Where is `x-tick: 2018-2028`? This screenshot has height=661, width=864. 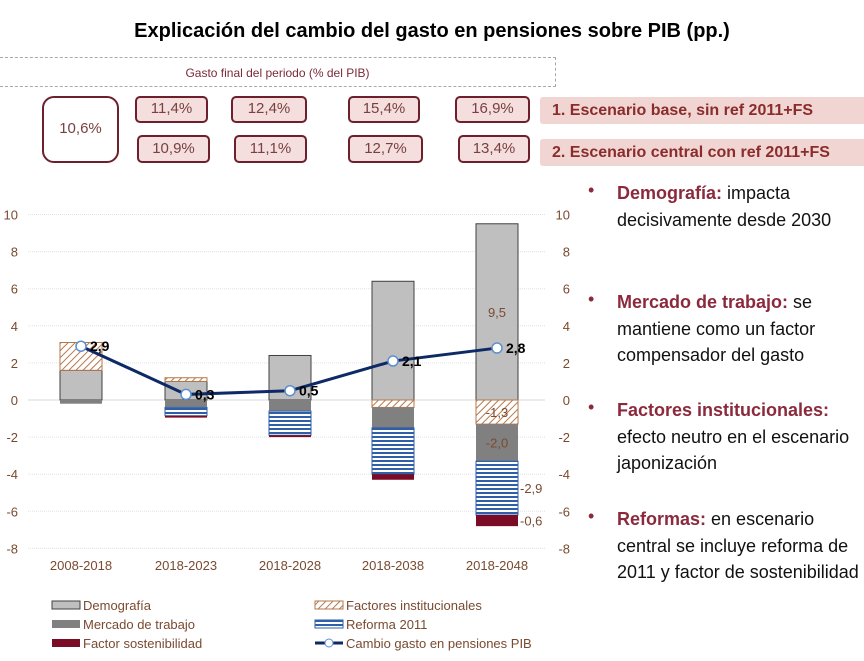 x-tick: 2018-2028 is located at coordinates (290, 565).